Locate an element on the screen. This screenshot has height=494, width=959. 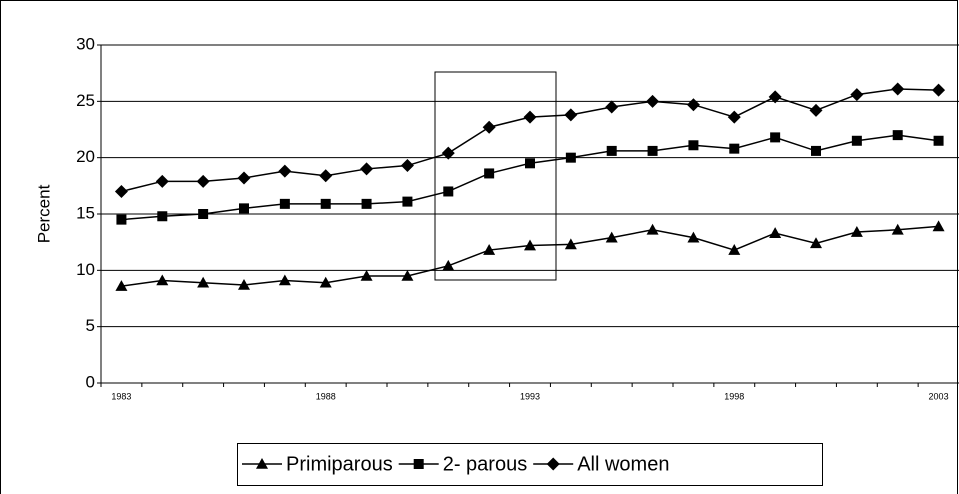
y-tick-label: 5 is located at coordinates (90, 325).